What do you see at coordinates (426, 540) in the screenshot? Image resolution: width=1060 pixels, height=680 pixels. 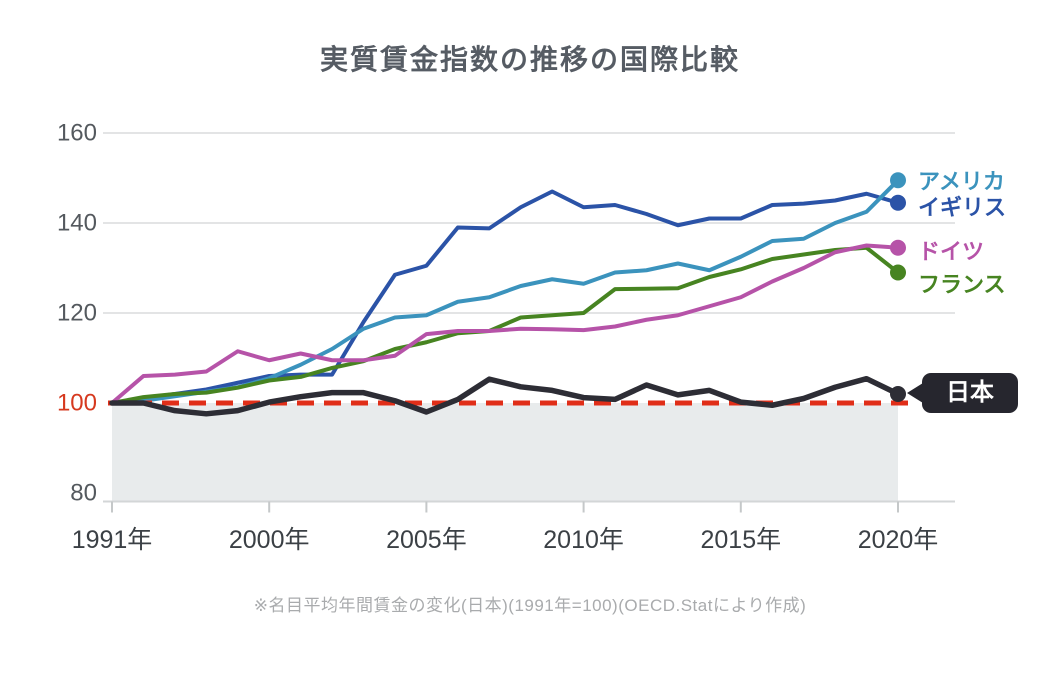 I see `x-tick-label: 2005年` at bounding box center [426, 540].